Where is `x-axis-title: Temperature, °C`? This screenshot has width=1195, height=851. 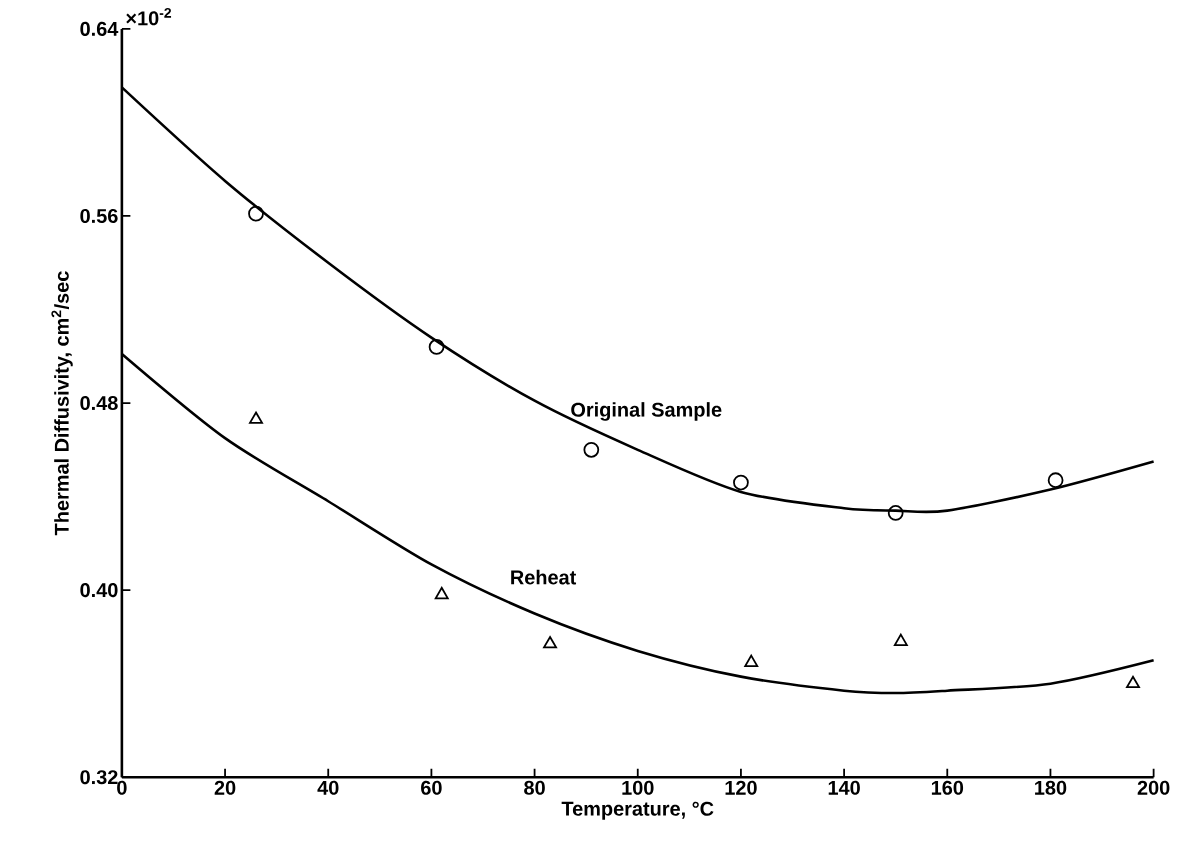 x-axis-title: Temperature, °C is located at coordinates (637, 810).